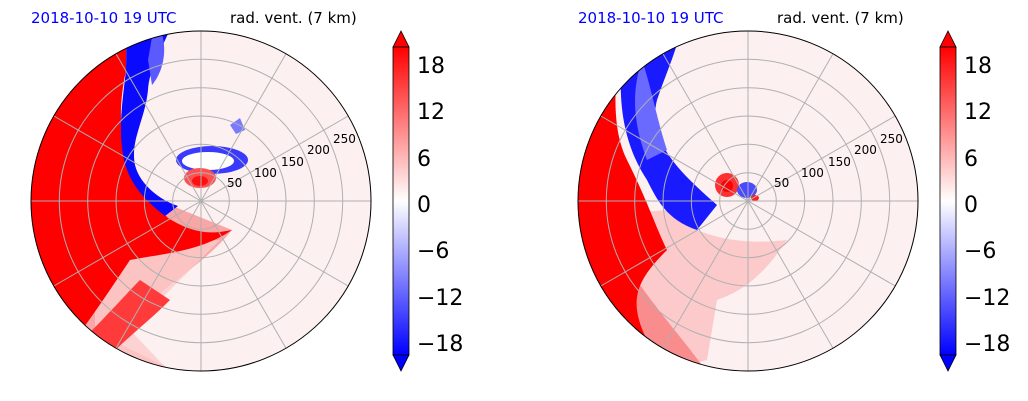 The height and width of the screenshot is (401, 1028). Describe the element at coordinates (987, 205) in the screenshot. I see `colorbar-ticks-right: 18 12 6 0 −6 −12 −18` at that location.